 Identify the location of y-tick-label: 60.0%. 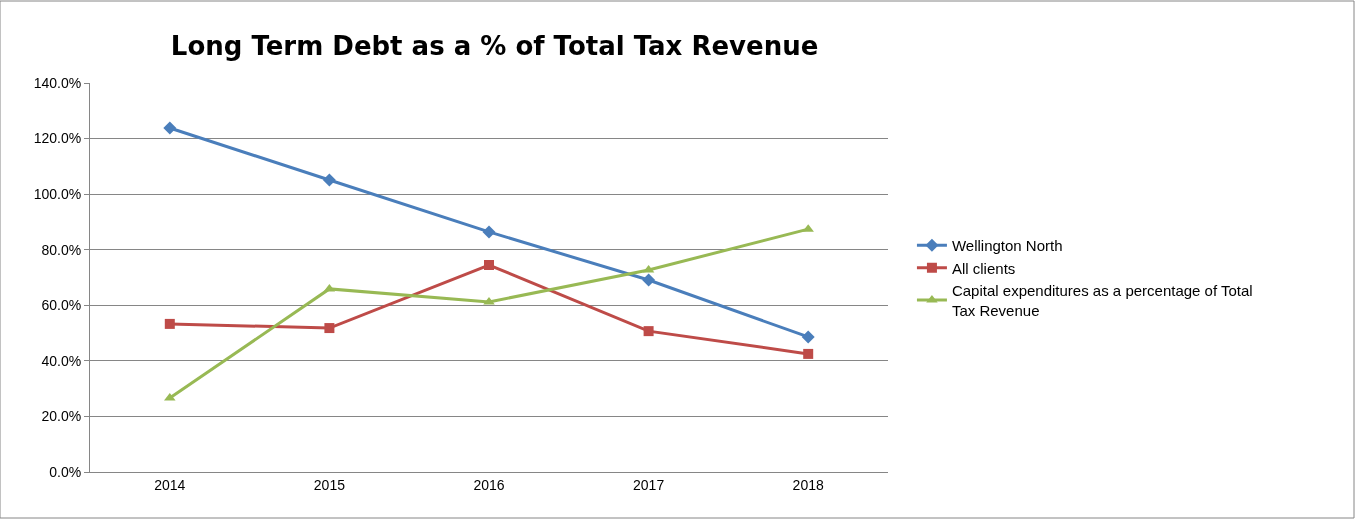
(61, 305).